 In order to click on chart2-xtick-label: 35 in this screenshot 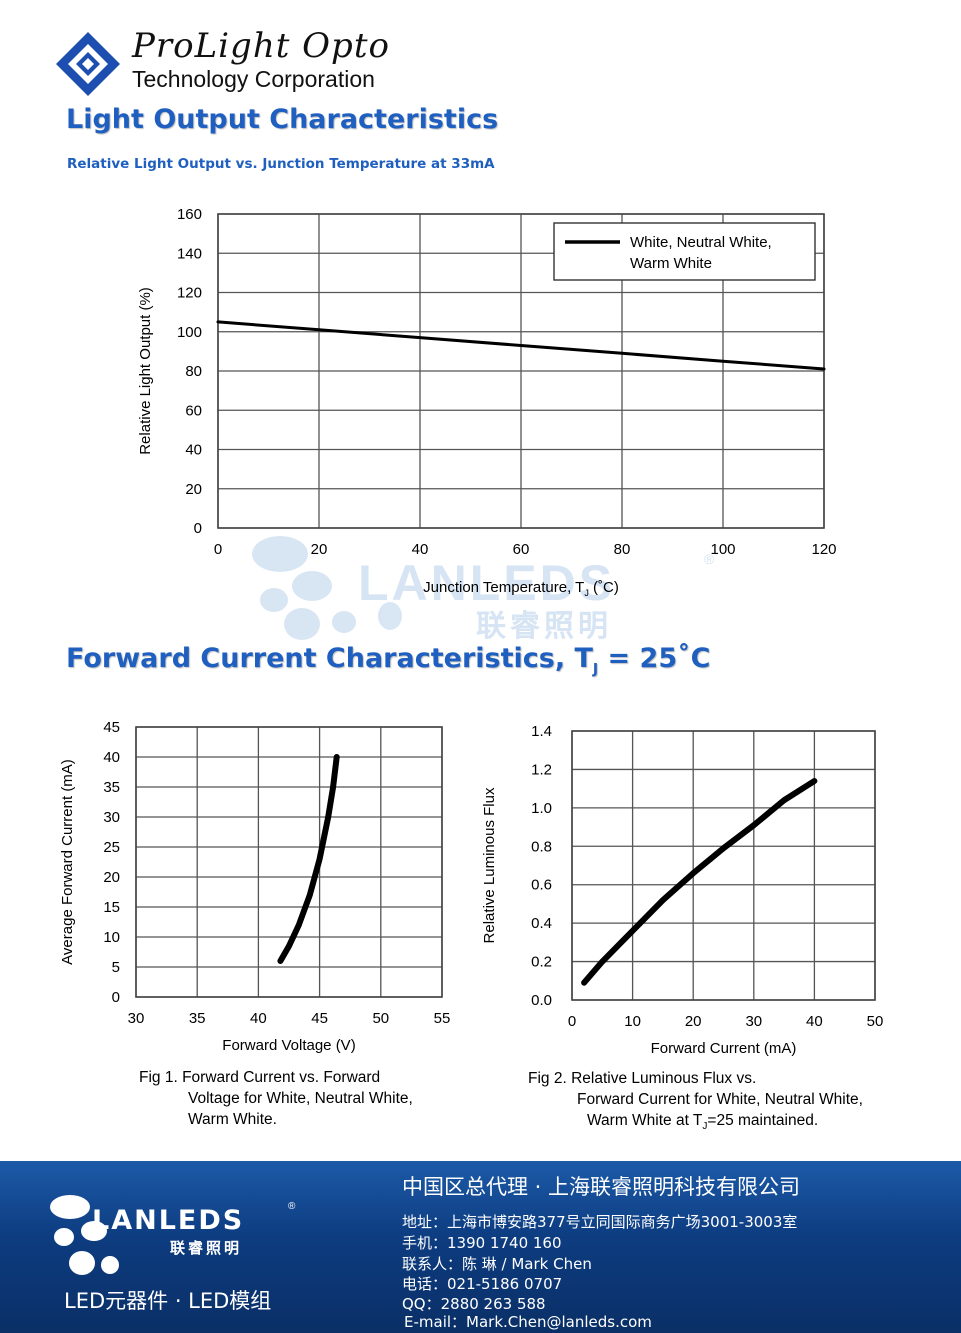, I will do `click(197, 1018)`.